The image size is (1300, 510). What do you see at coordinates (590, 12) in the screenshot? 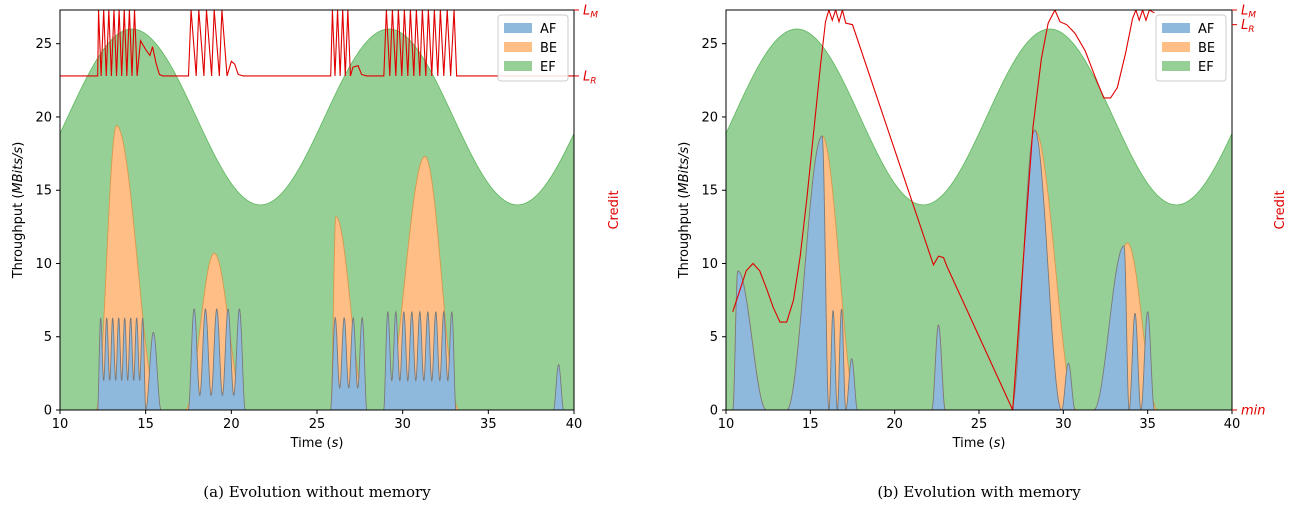
I see `credit-level-label: LM` at bounding box center [590, 12].